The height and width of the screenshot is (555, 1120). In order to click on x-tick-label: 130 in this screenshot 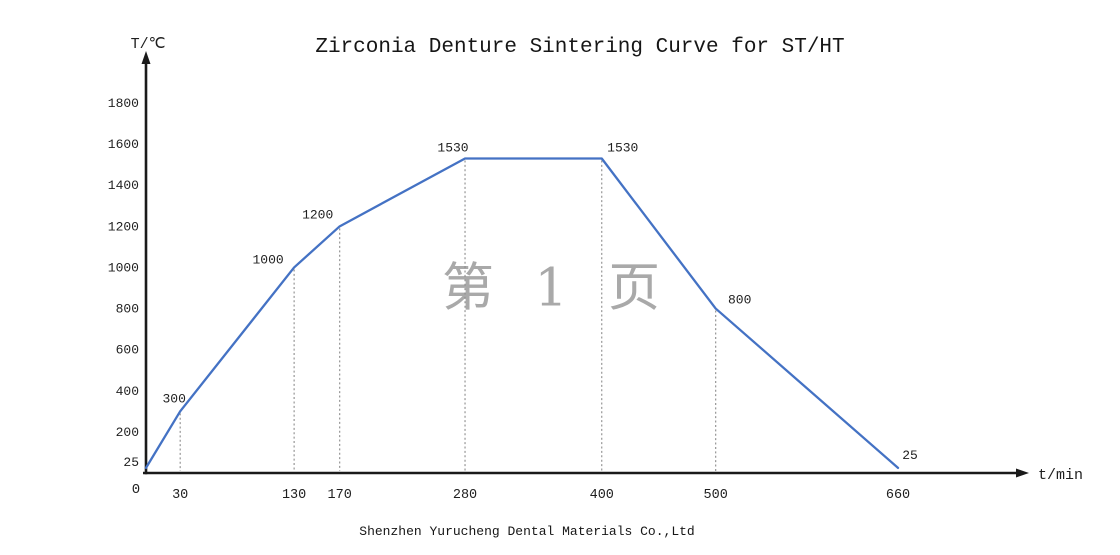, I will do `click(294, 495)`.